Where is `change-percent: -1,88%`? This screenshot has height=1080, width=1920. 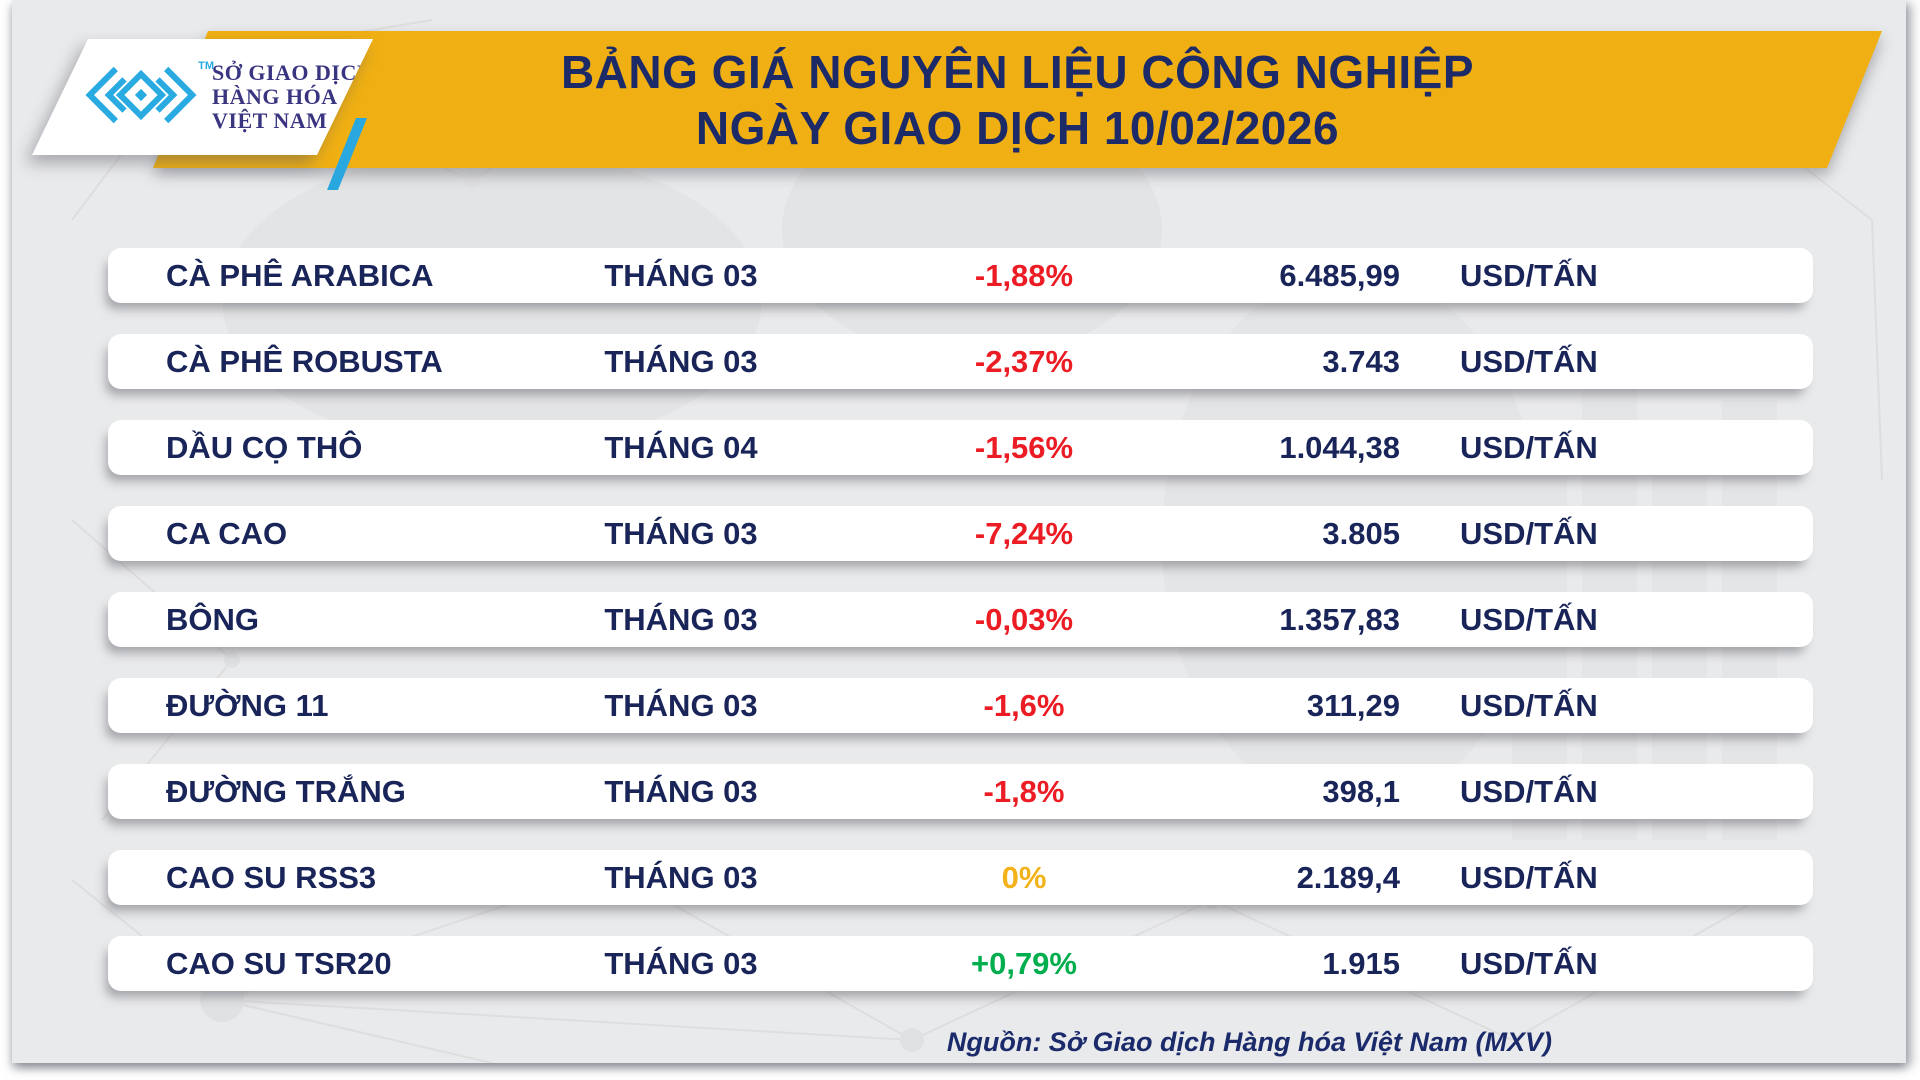
change-percent: -1,88% is located at coordinates (1024, 275).